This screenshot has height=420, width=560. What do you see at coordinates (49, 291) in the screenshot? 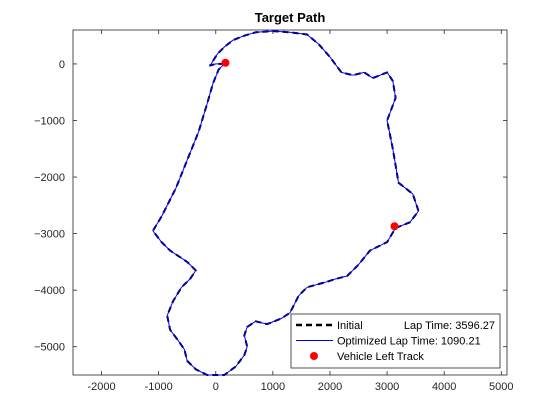
I see `y-tick-label: −4000` at bounding box center [49, 291].